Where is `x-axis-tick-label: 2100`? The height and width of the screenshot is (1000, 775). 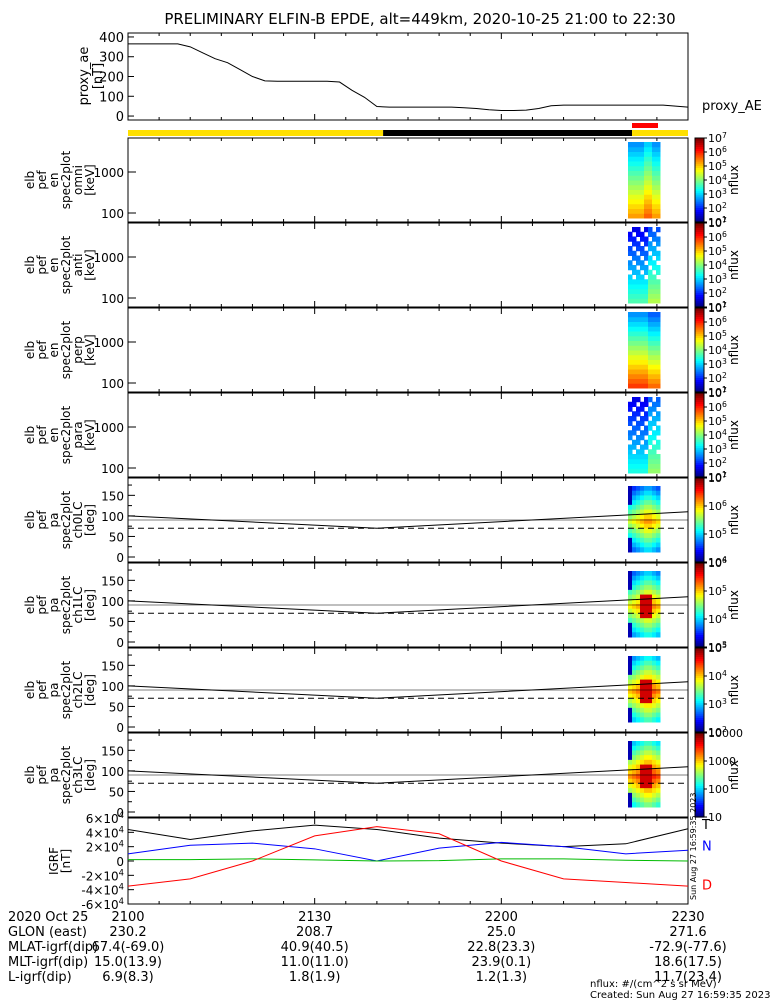
x-axis-tick-label: 2100 is located at coordinates (127, 917).